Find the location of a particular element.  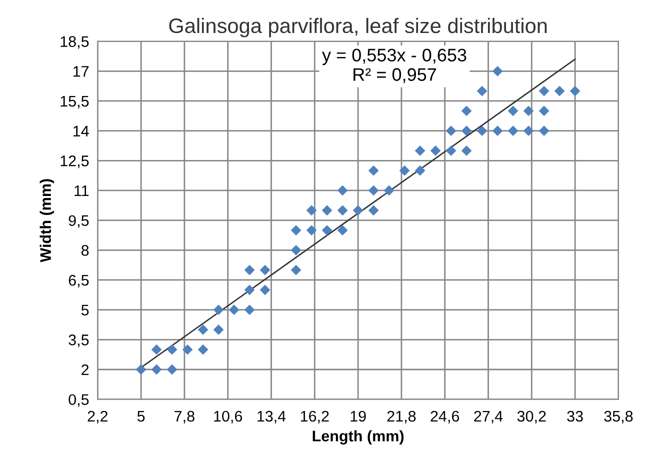

x-tick-label: 5 is located at coordinates (141, 416).